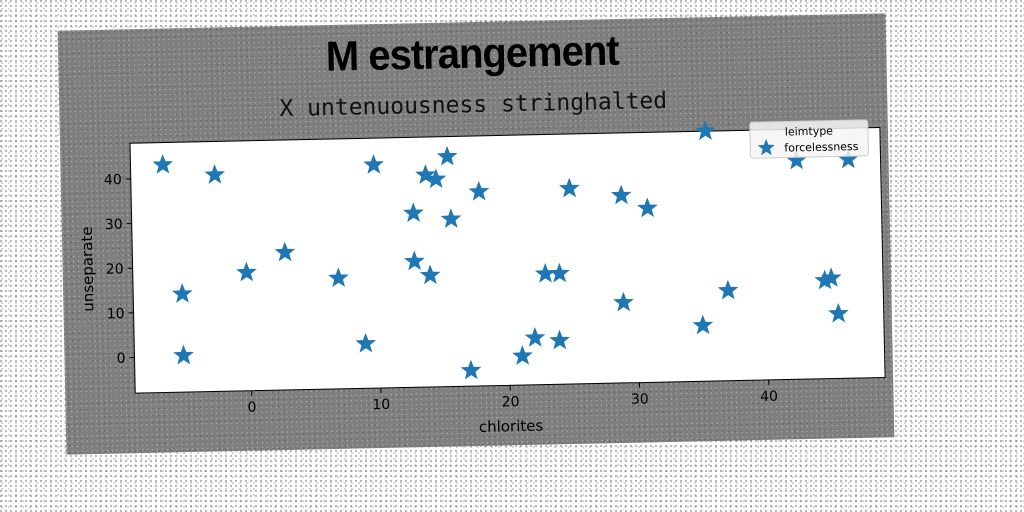  I want to click on y-tick-label: 0, so click(120, 359).